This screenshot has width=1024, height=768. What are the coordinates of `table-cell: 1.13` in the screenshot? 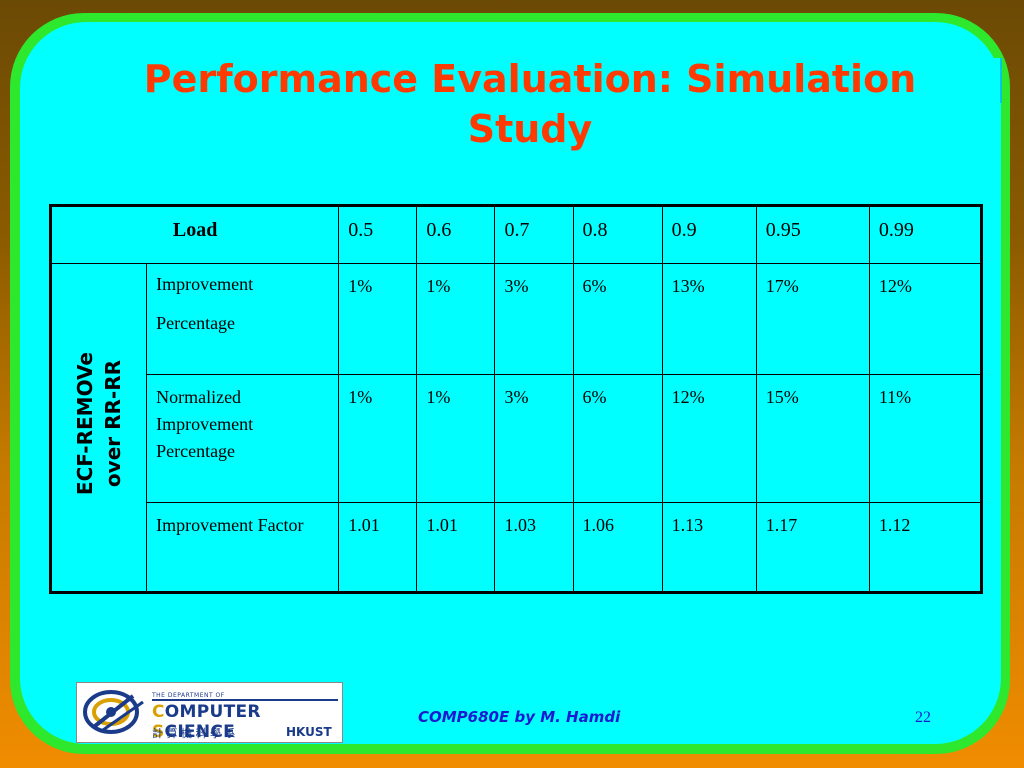 It's located at (709, 547).